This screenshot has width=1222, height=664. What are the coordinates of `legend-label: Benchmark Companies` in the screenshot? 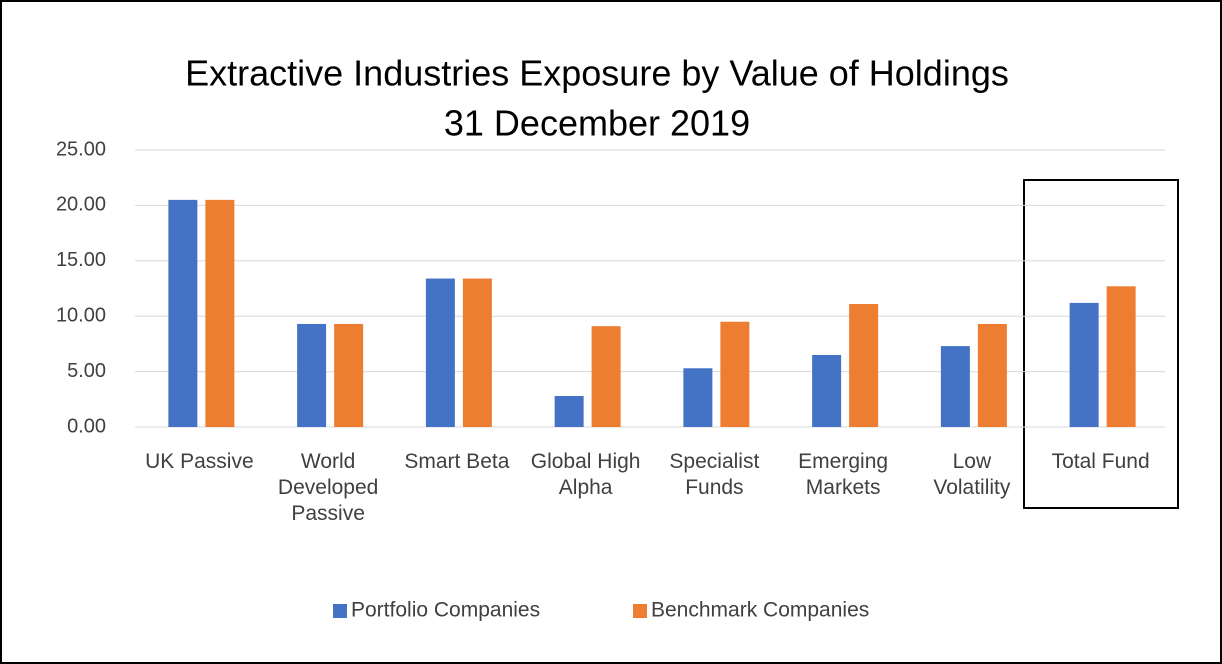 It's located at (760, 610).